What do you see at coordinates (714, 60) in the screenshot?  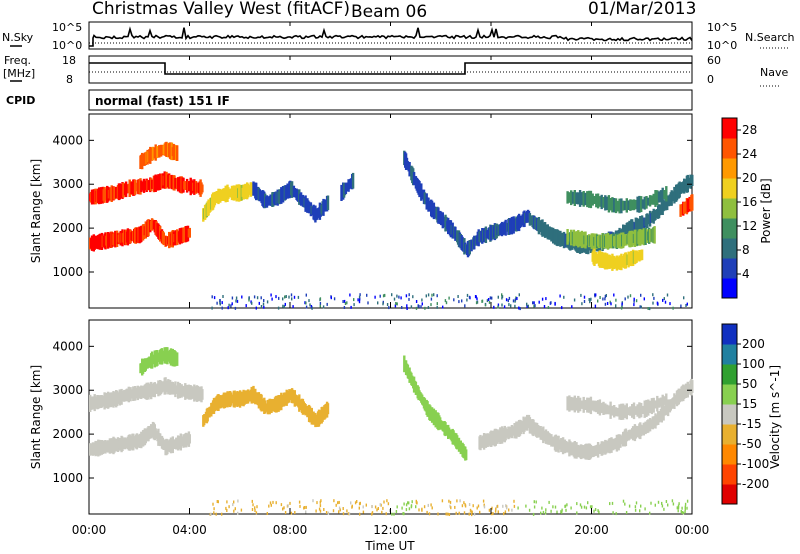 I see `nave-tick-top: 60` at bounding box center [714, 60].